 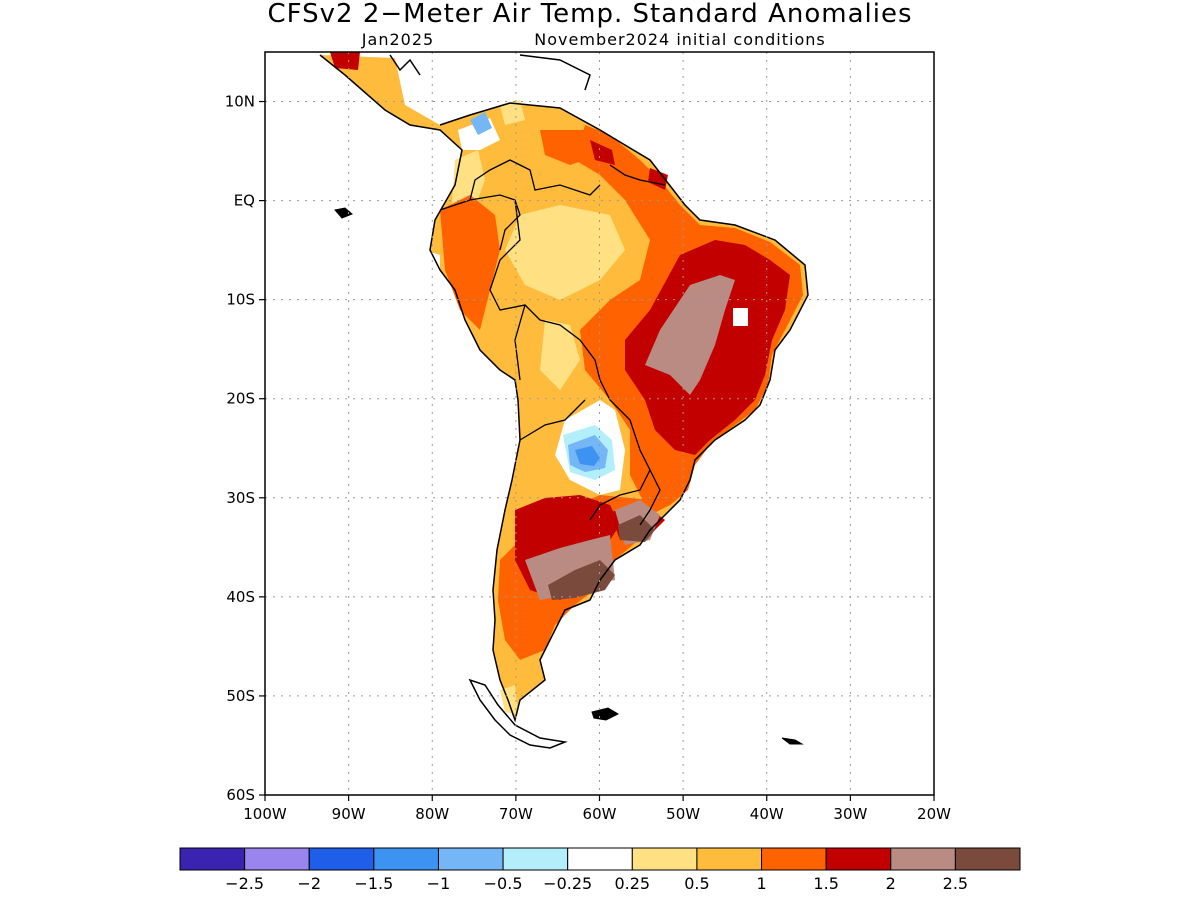 I want to click on colorbar-tick-label: 1, so click(x=761, y=883).